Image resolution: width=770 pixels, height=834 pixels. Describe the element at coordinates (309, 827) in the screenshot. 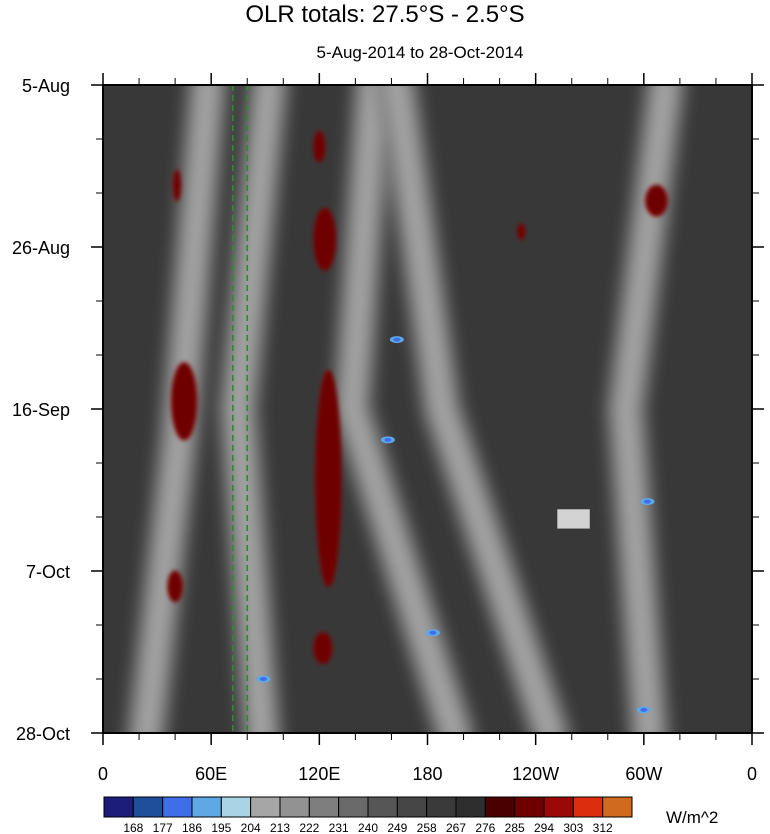

I see `colorbar-label-6: 222` at that location.